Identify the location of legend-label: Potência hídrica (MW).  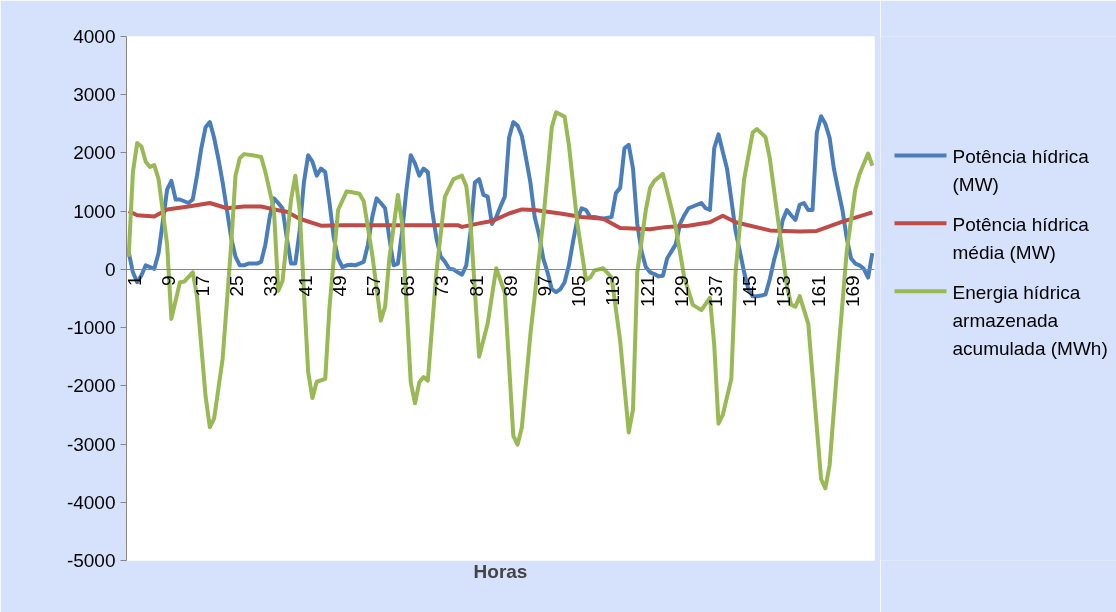
(1021, 171).